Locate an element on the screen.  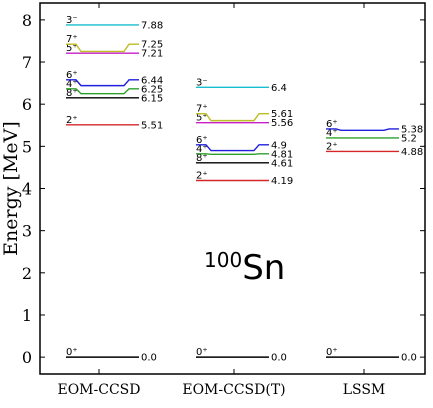
level-value-1-8plus: 4.61 is located at coordinates (282, 163).